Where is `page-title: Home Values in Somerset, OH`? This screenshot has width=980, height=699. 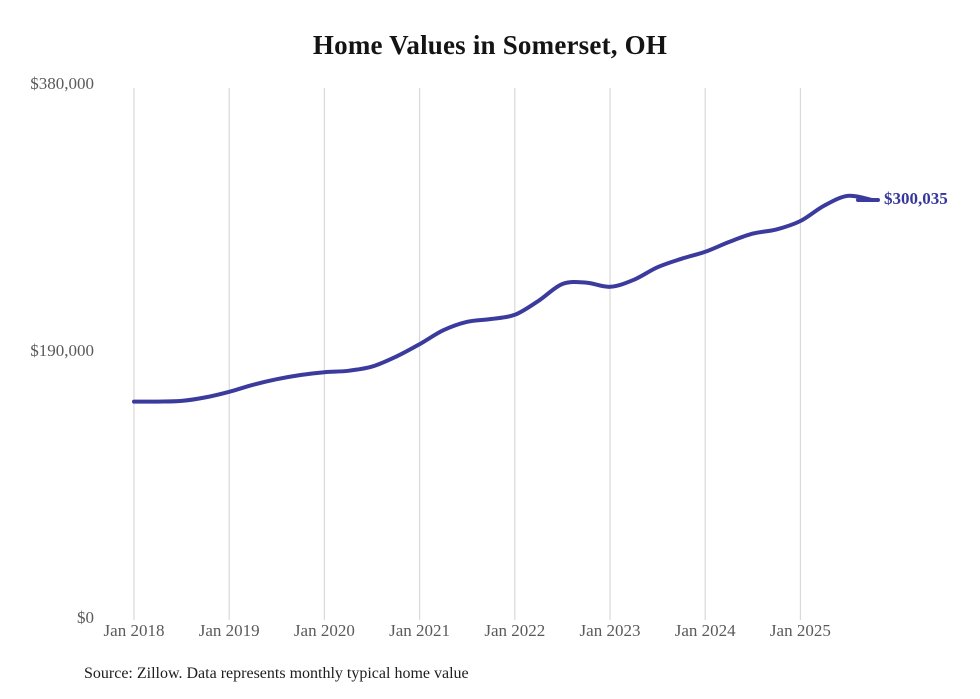 page-title: Home Values in Somerset, OH is located at coordinates (490, 45).